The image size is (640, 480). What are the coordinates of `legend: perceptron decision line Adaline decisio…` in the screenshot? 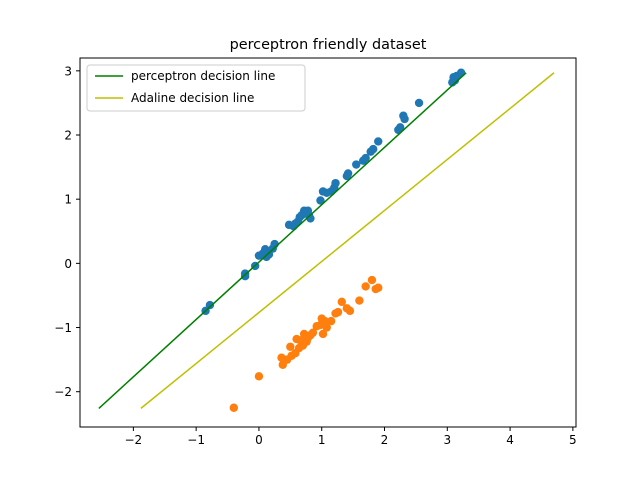 It's located at (196, 88).